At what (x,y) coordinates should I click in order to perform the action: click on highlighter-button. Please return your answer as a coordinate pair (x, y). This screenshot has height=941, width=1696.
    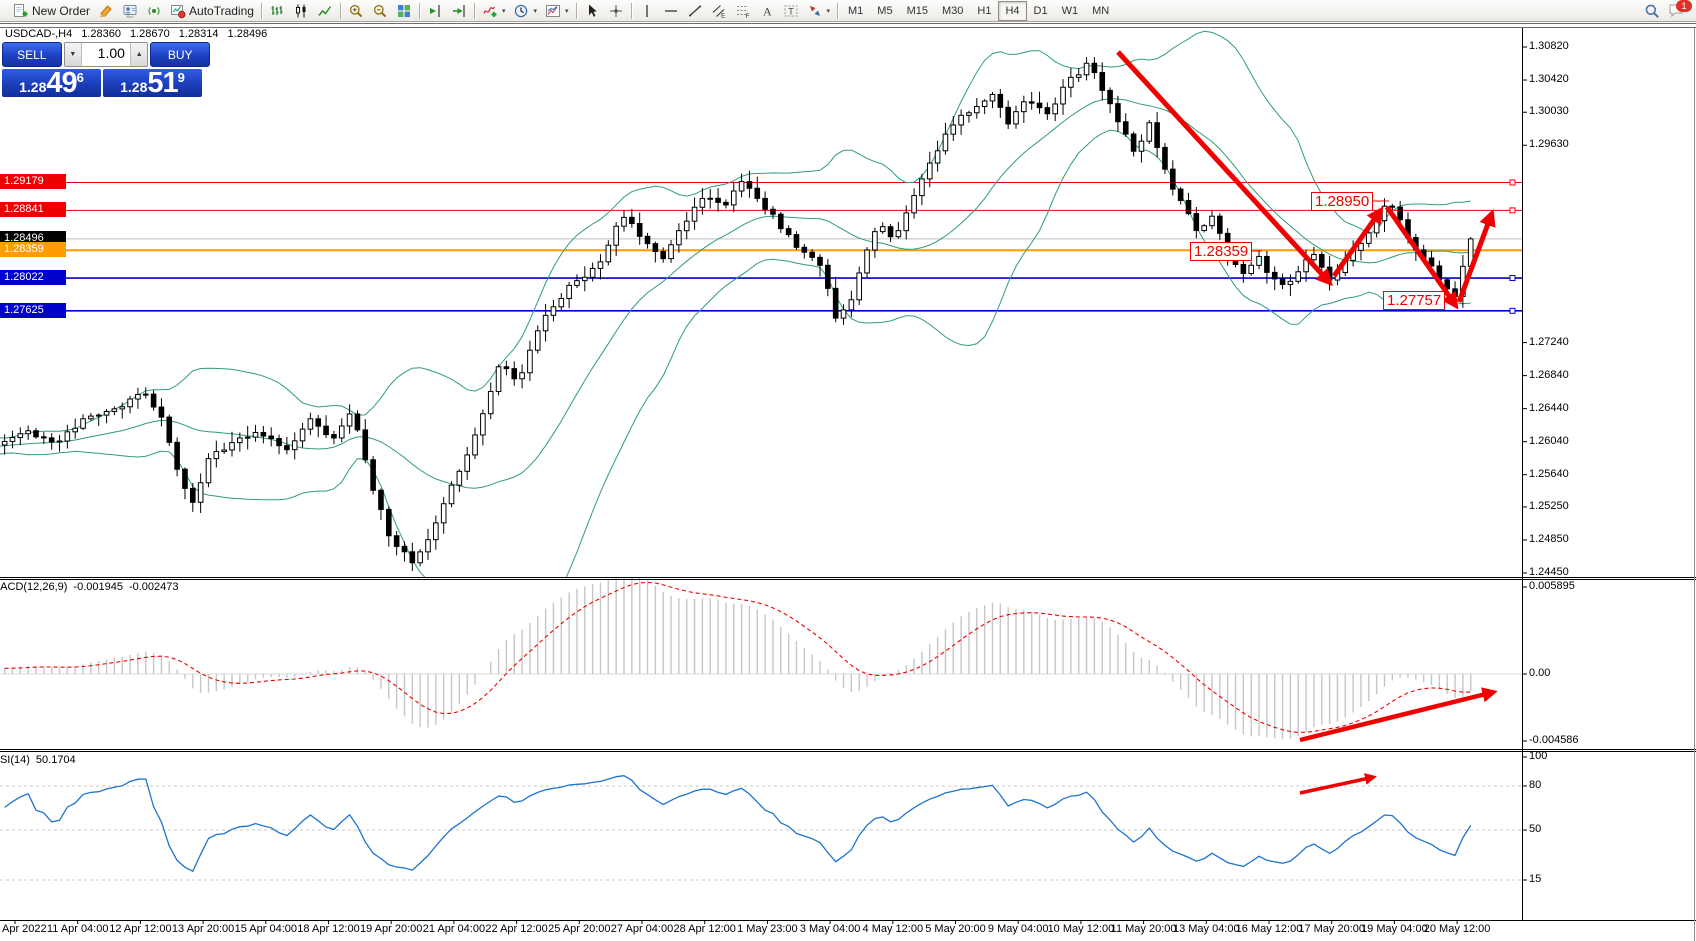
    Looking at the image, I should click on (106, 11).